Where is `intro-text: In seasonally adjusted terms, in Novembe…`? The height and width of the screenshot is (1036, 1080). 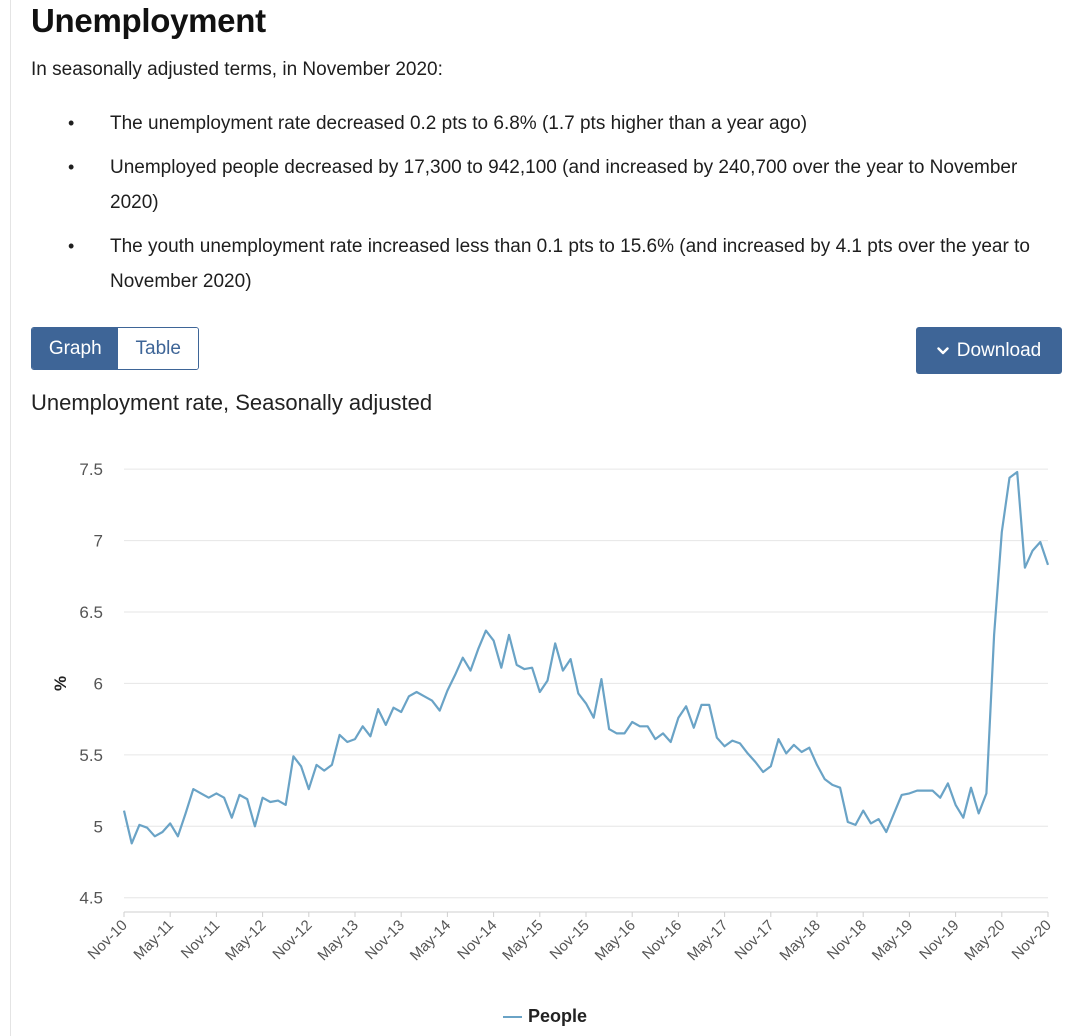
intro-text: In seasonally adjusted terms, in Novembe… is located at coordinates (237, 69).